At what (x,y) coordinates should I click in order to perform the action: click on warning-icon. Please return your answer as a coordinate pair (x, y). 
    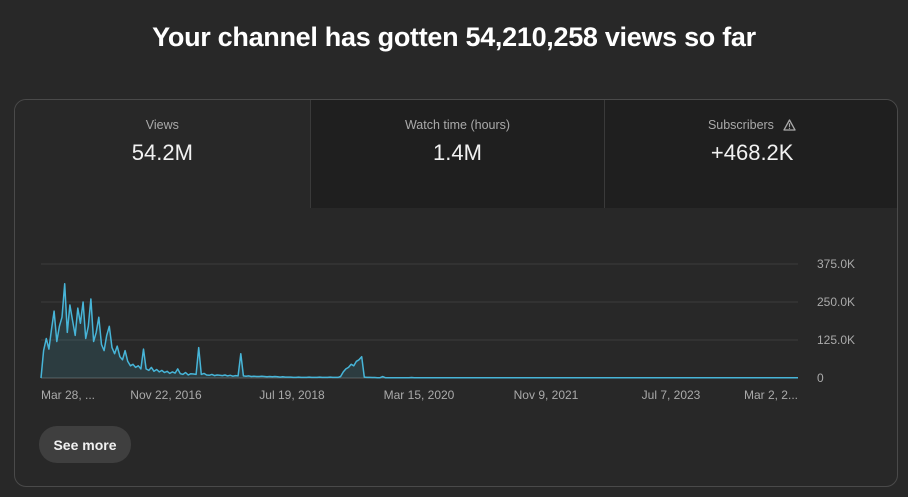
    Looking at the image, I should click on (790, 126).